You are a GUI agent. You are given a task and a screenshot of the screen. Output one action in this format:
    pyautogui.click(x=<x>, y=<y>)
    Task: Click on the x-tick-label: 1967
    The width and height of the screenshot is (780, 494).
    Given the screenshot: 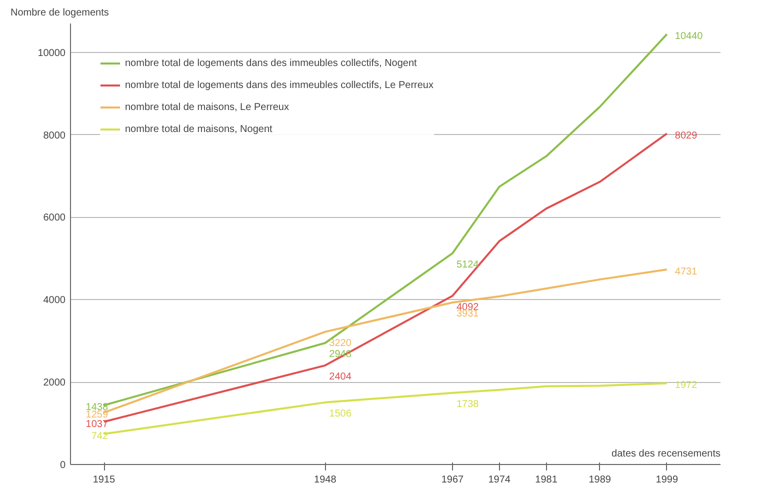 What is the action you would take?
    pyautogui.click(x=452, y=480)
    